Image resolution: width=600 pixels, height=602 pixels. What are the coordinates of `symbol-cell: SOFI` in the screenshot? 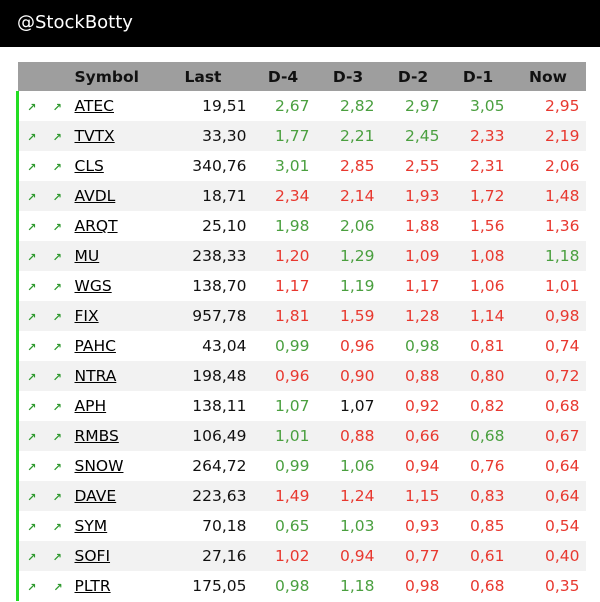 It's located at (114, 556).